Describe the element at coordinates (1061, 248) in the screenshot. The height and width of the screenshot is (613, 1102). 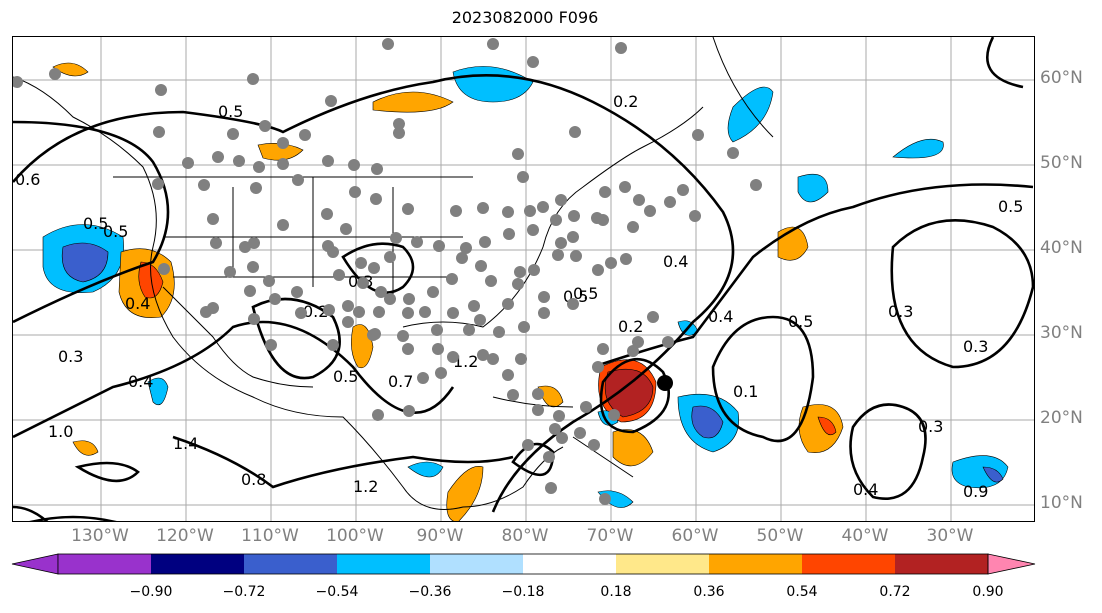
I see `latitude-label: 40°N` at that location.